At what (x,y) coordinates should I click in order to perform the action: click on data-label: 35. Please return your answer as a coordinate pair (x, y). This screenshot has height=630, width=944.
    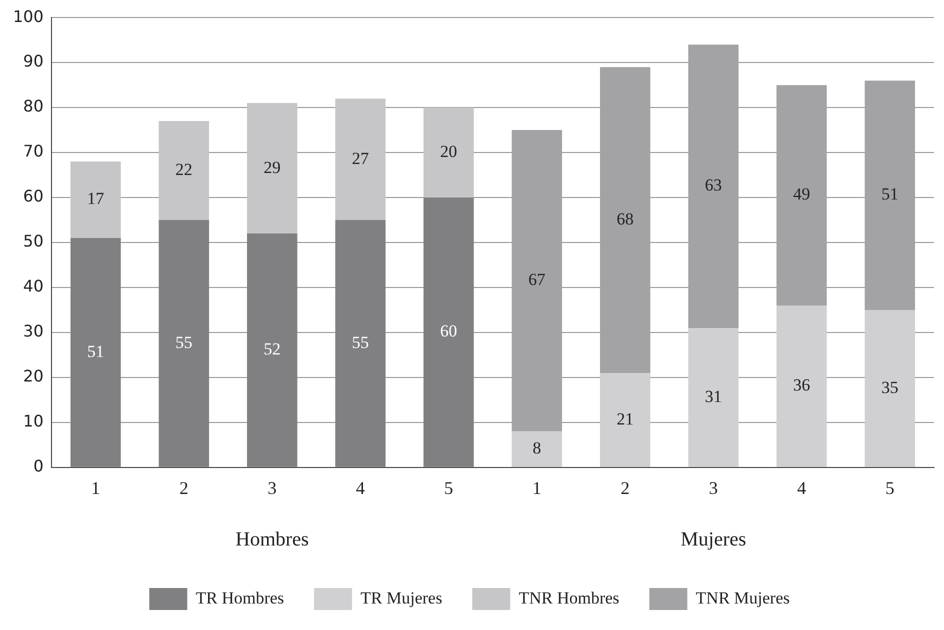
    Looking at the image, I should click on (889, 387).